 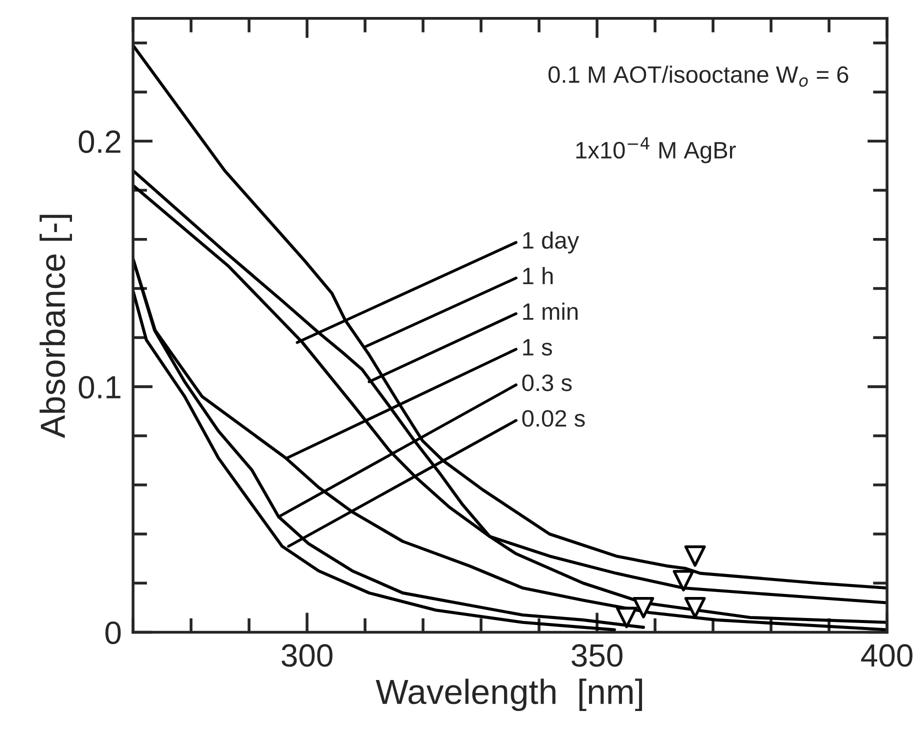 I want to click on annotation: 1x10$^{−4}$ M AgBr, so click(x=656, y=150).